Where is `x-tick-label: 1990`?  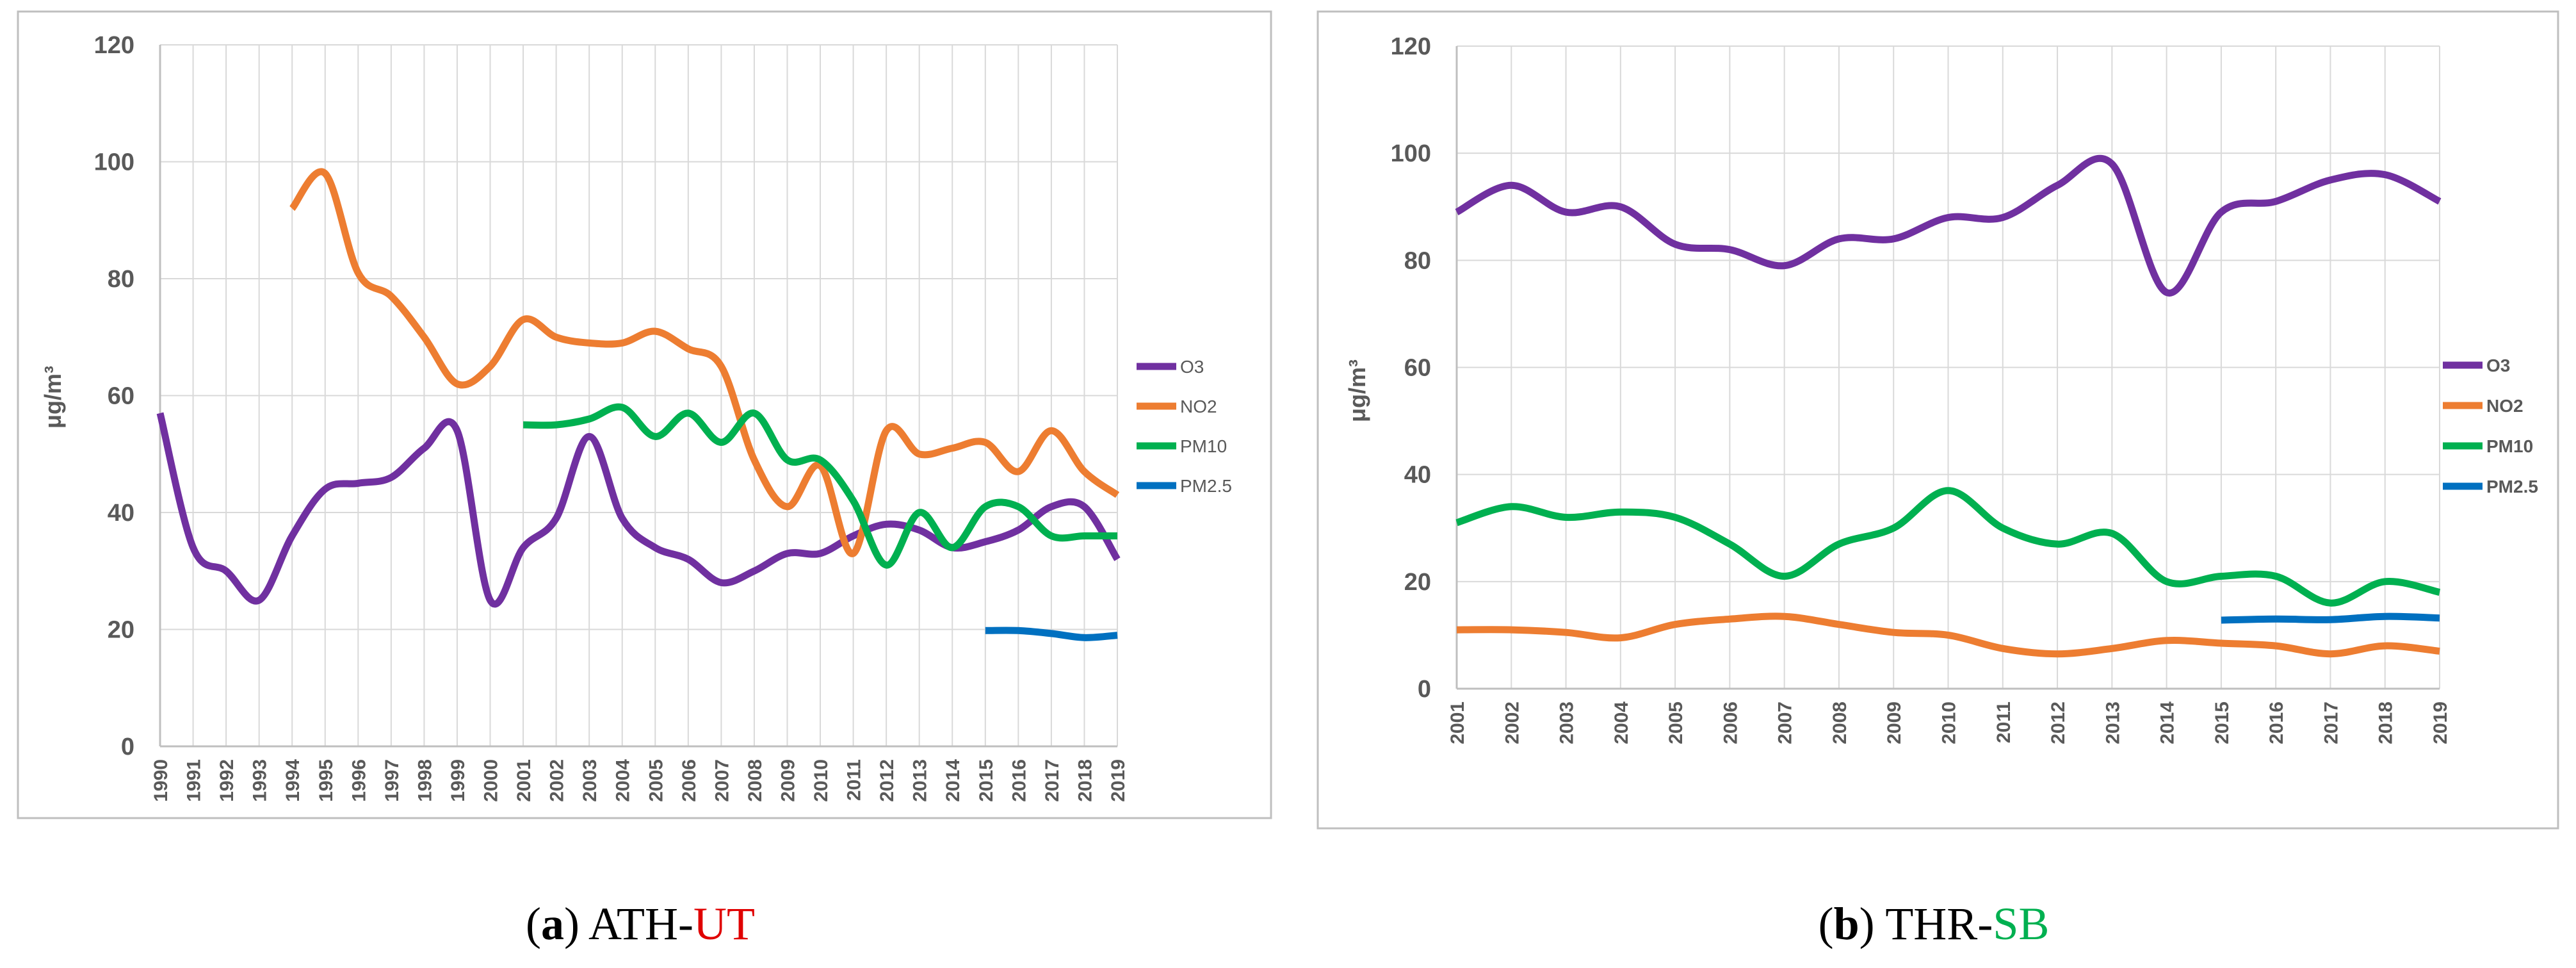
x-tick-label: 1990 is located at coordinates (161, 780).